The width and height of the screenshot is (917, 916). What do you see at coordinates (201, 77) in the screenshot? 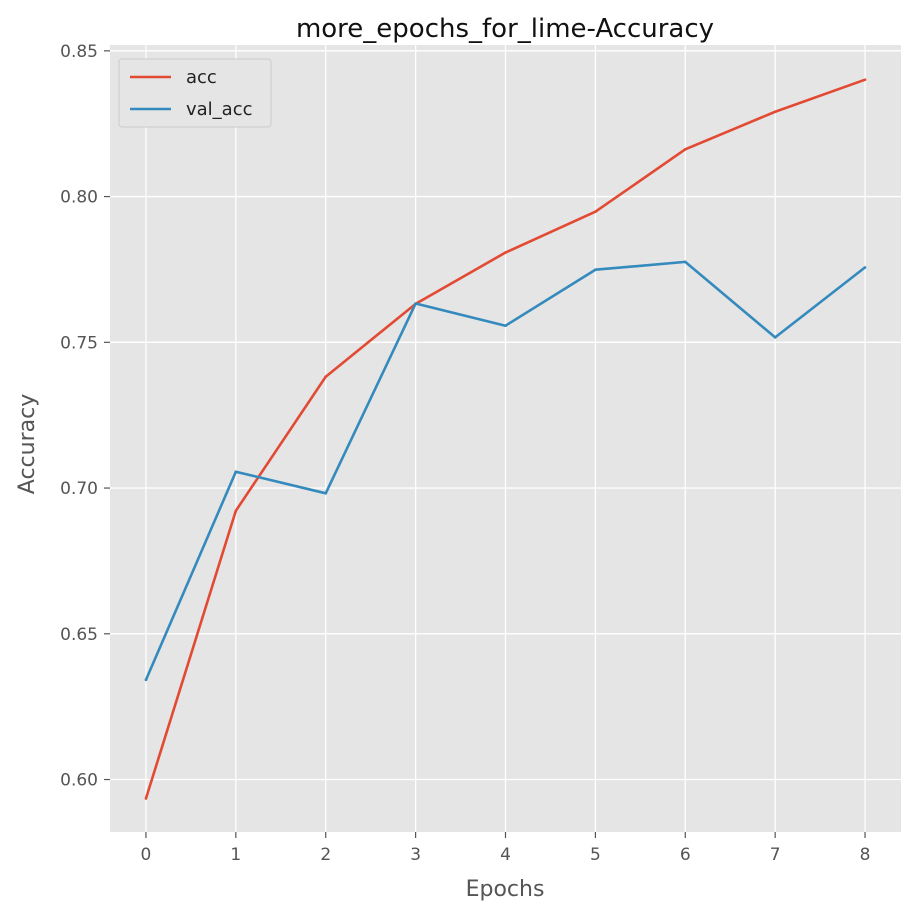
I see `legend-label-acc: acc` at bounding box center [201, 77].